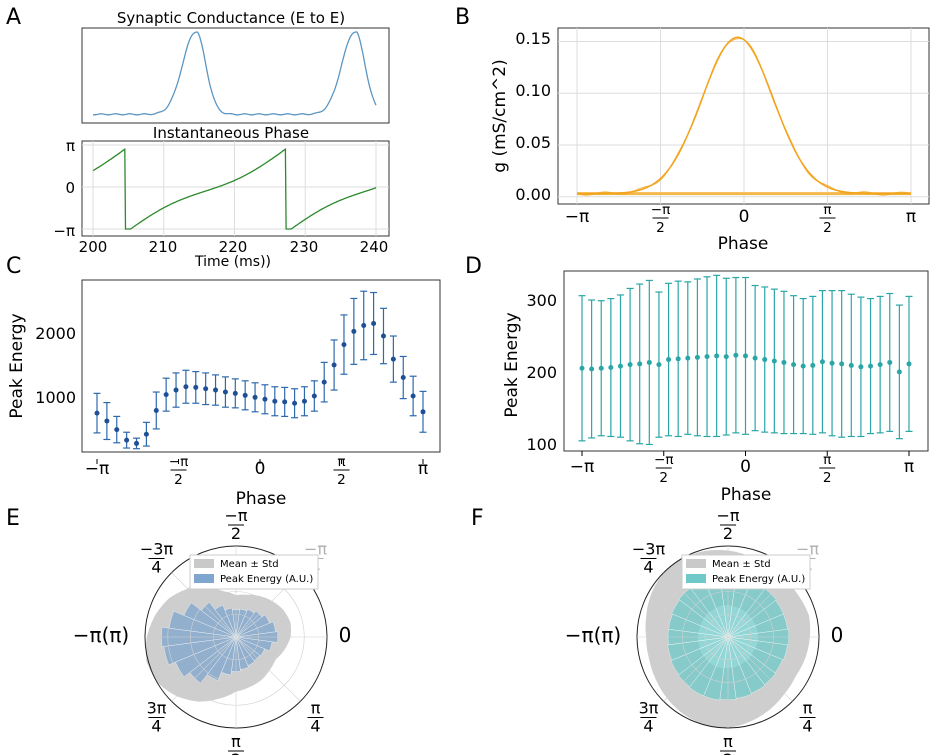 This screenshot has width=935, height=755. Describe the element at coordinates (744, 217) in the screenshot. I see `b-xtick-2: 0` at that location.